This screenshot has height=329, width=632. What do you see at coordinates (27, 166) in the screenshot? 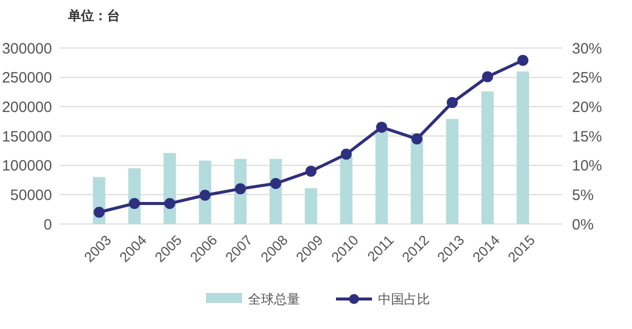
I see `y-tick-label: 100000` at bounding box center [27, 166].